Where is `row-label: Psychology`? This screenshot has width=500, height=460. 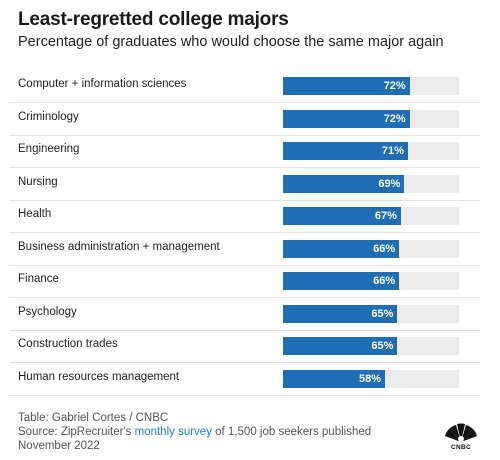
row-label: Psychology is located at coordinates (47, 311).